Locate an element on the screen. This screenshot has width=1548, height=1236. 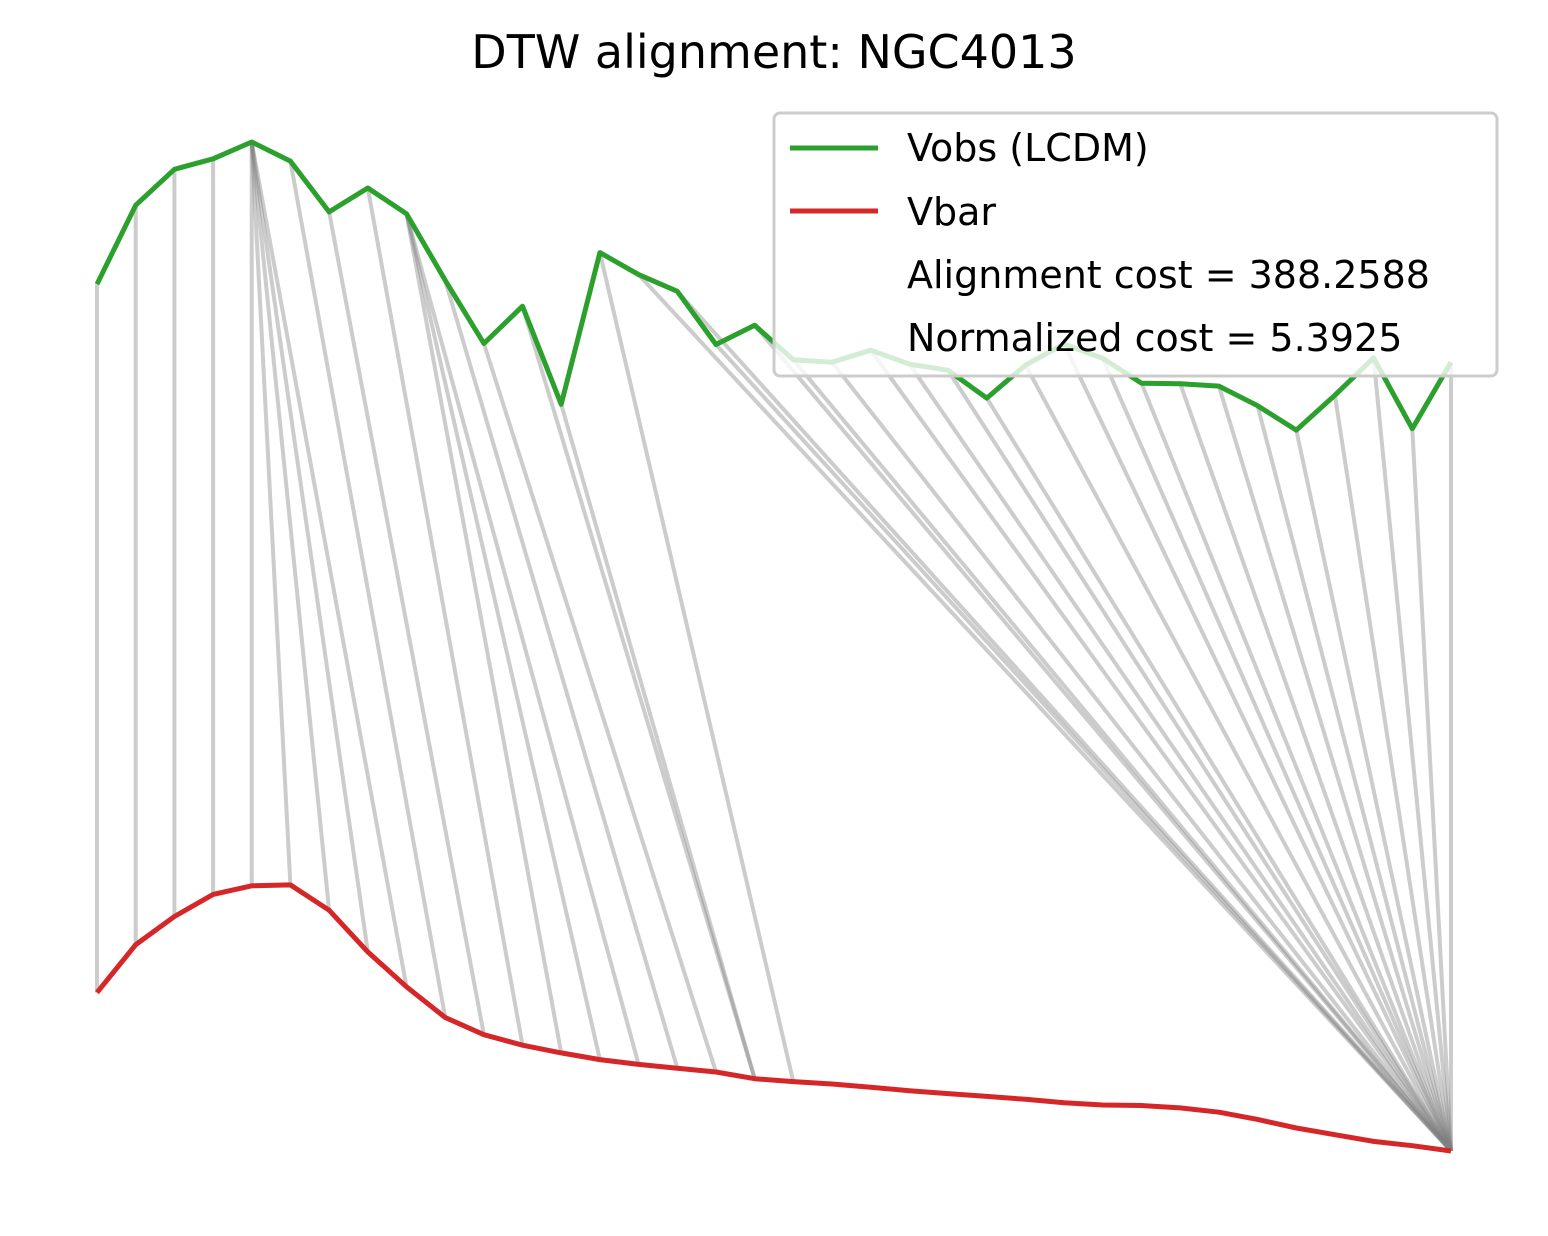
legend-frame is located at coordinates (1135, 244).